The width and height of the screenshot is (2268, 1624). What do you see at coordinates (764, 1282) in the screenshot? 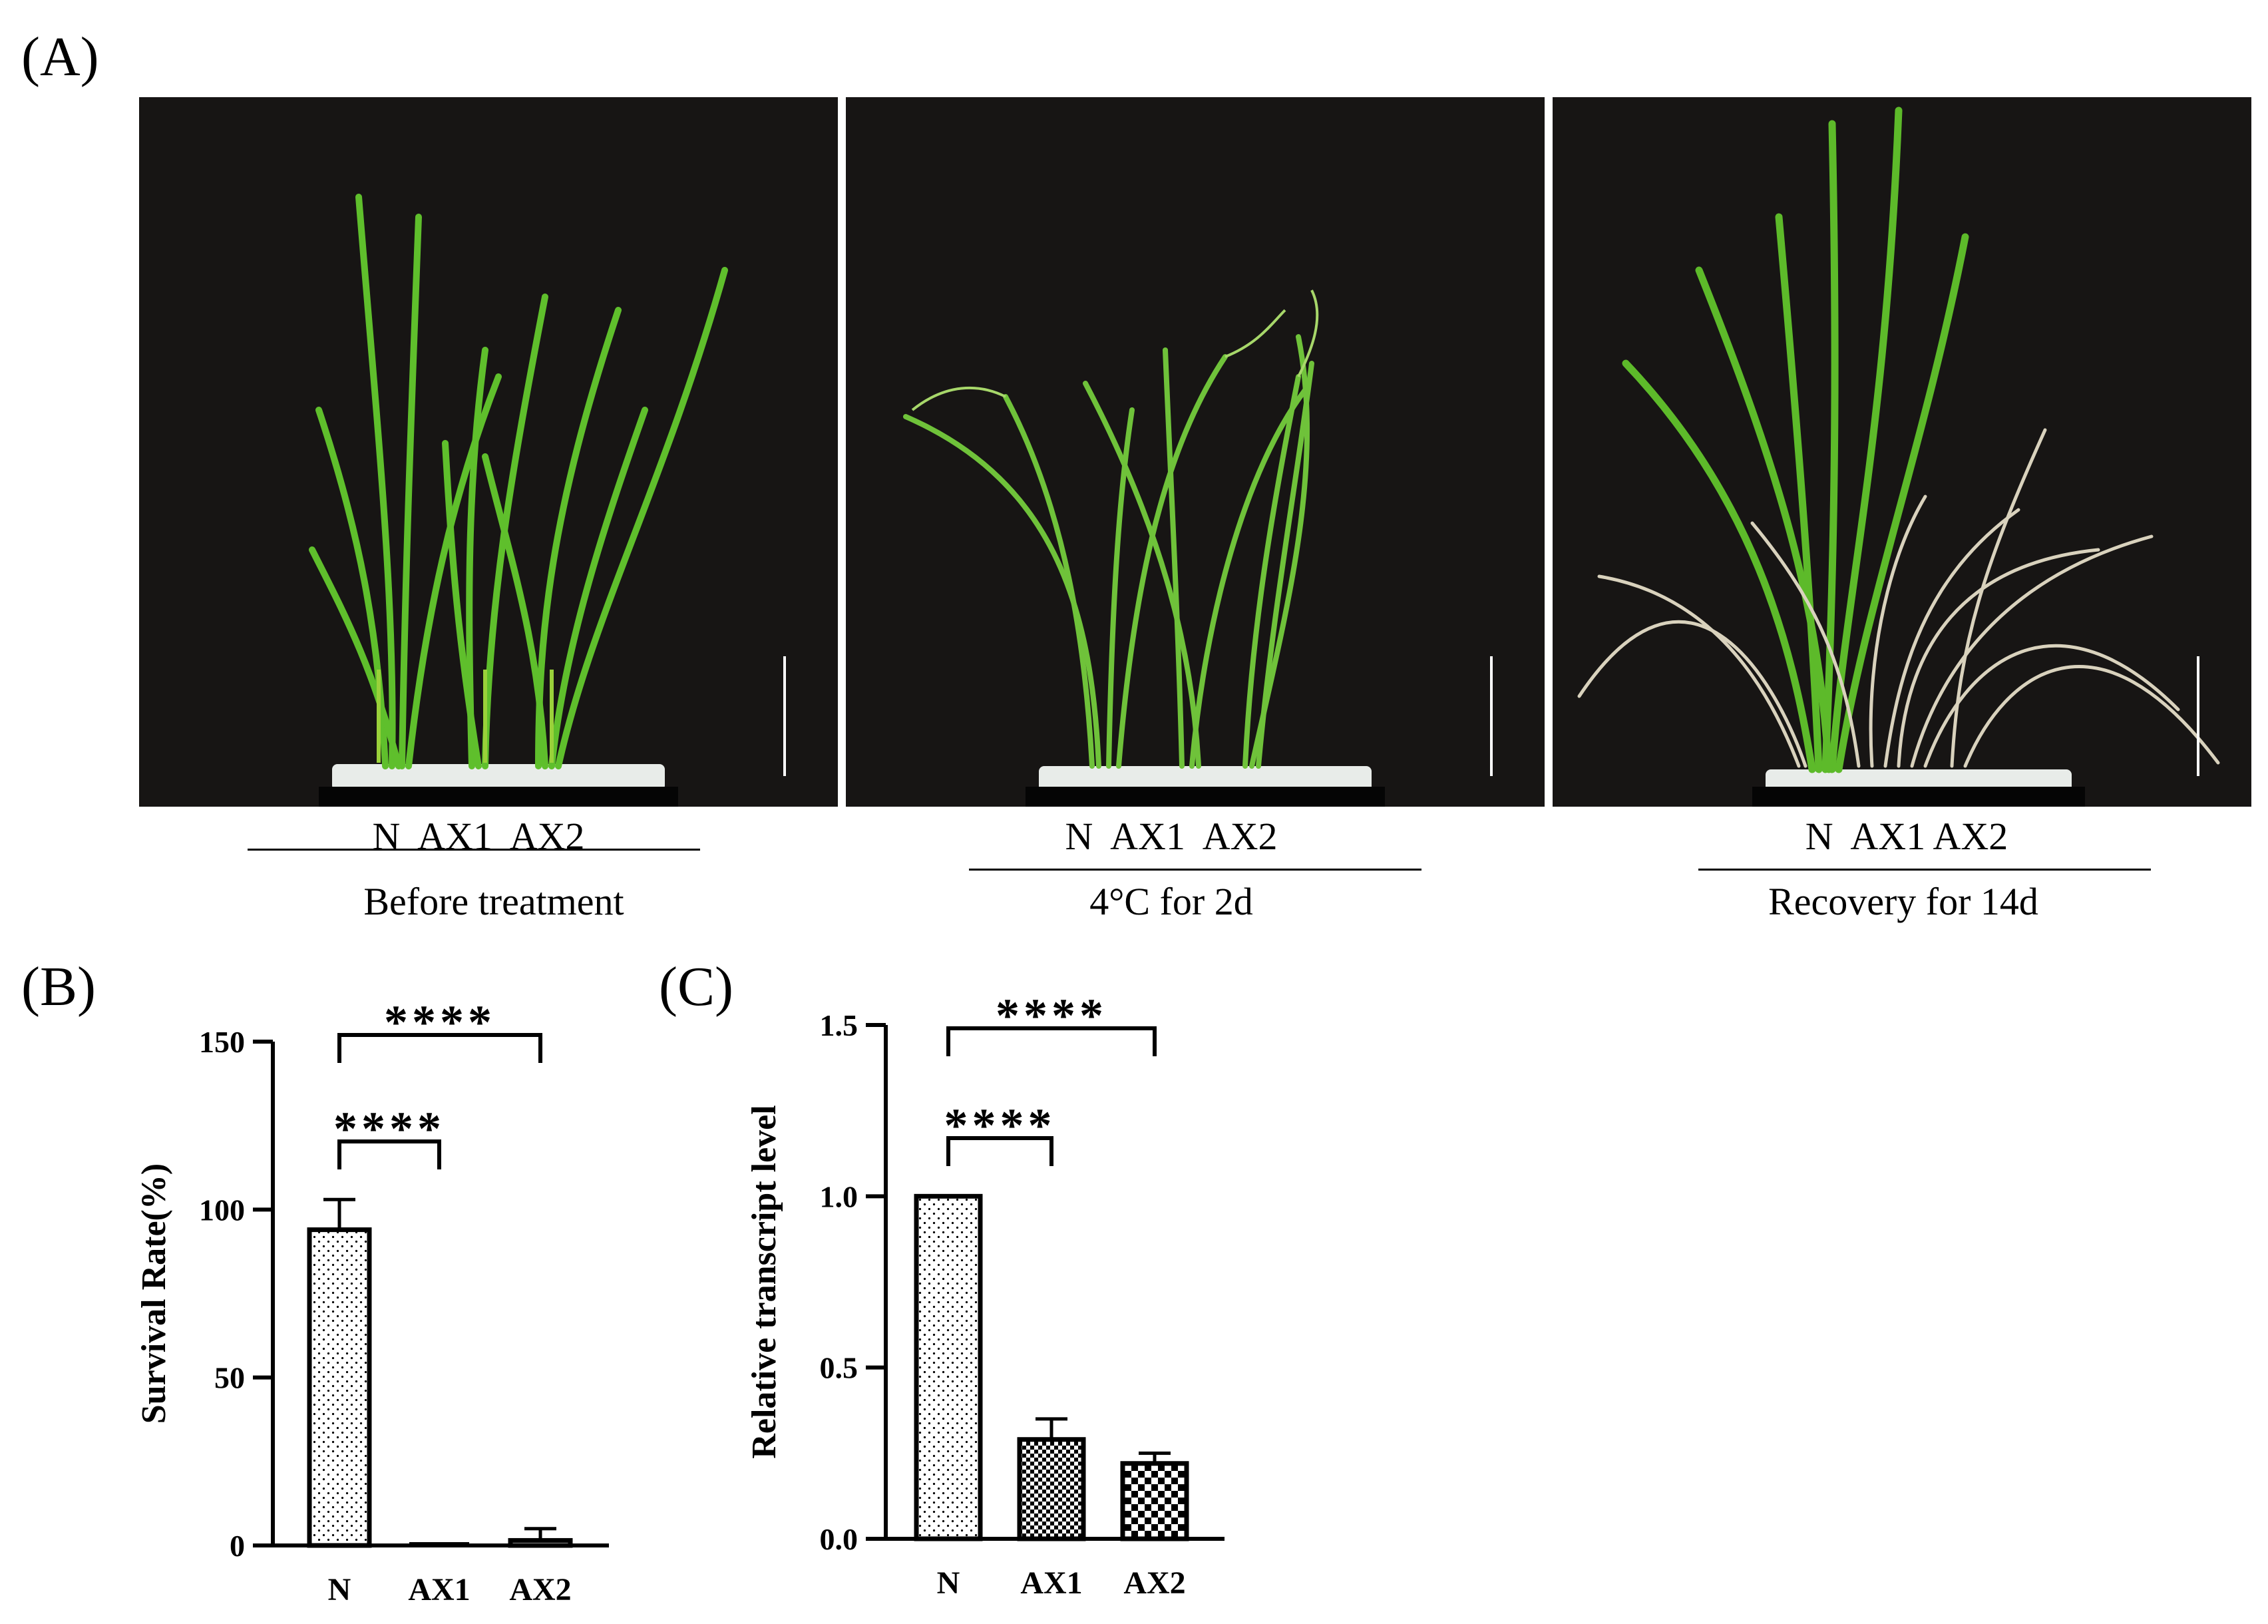
I see `y-axis-label: Relative transcript level` at bounding box center [764, 1282].